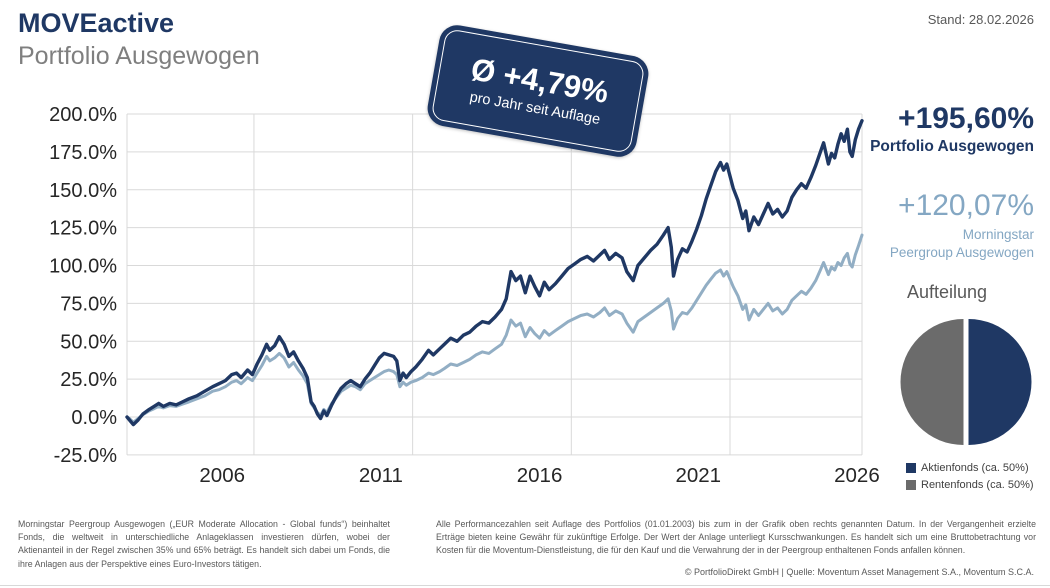 Image resolution: width=1050 pixels, height=588 pixels. What do you see at coordinates (83, 153) in the screenshot?
I see `y-axis-tick-label: 175.0%` at bounding box center [83, 153].